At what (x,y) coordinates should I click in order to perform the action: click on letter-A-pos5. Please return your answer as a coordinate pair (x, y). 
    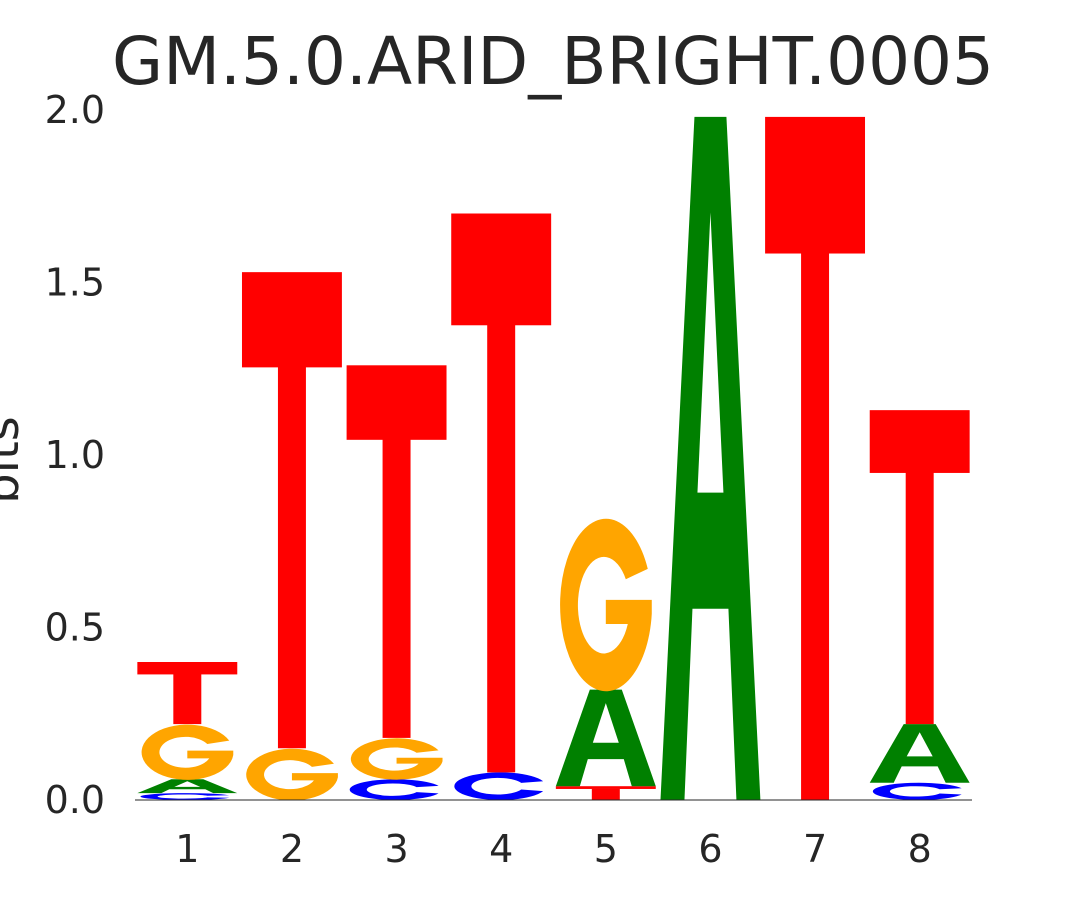
    Looking at the image, I should click on (605, 738).